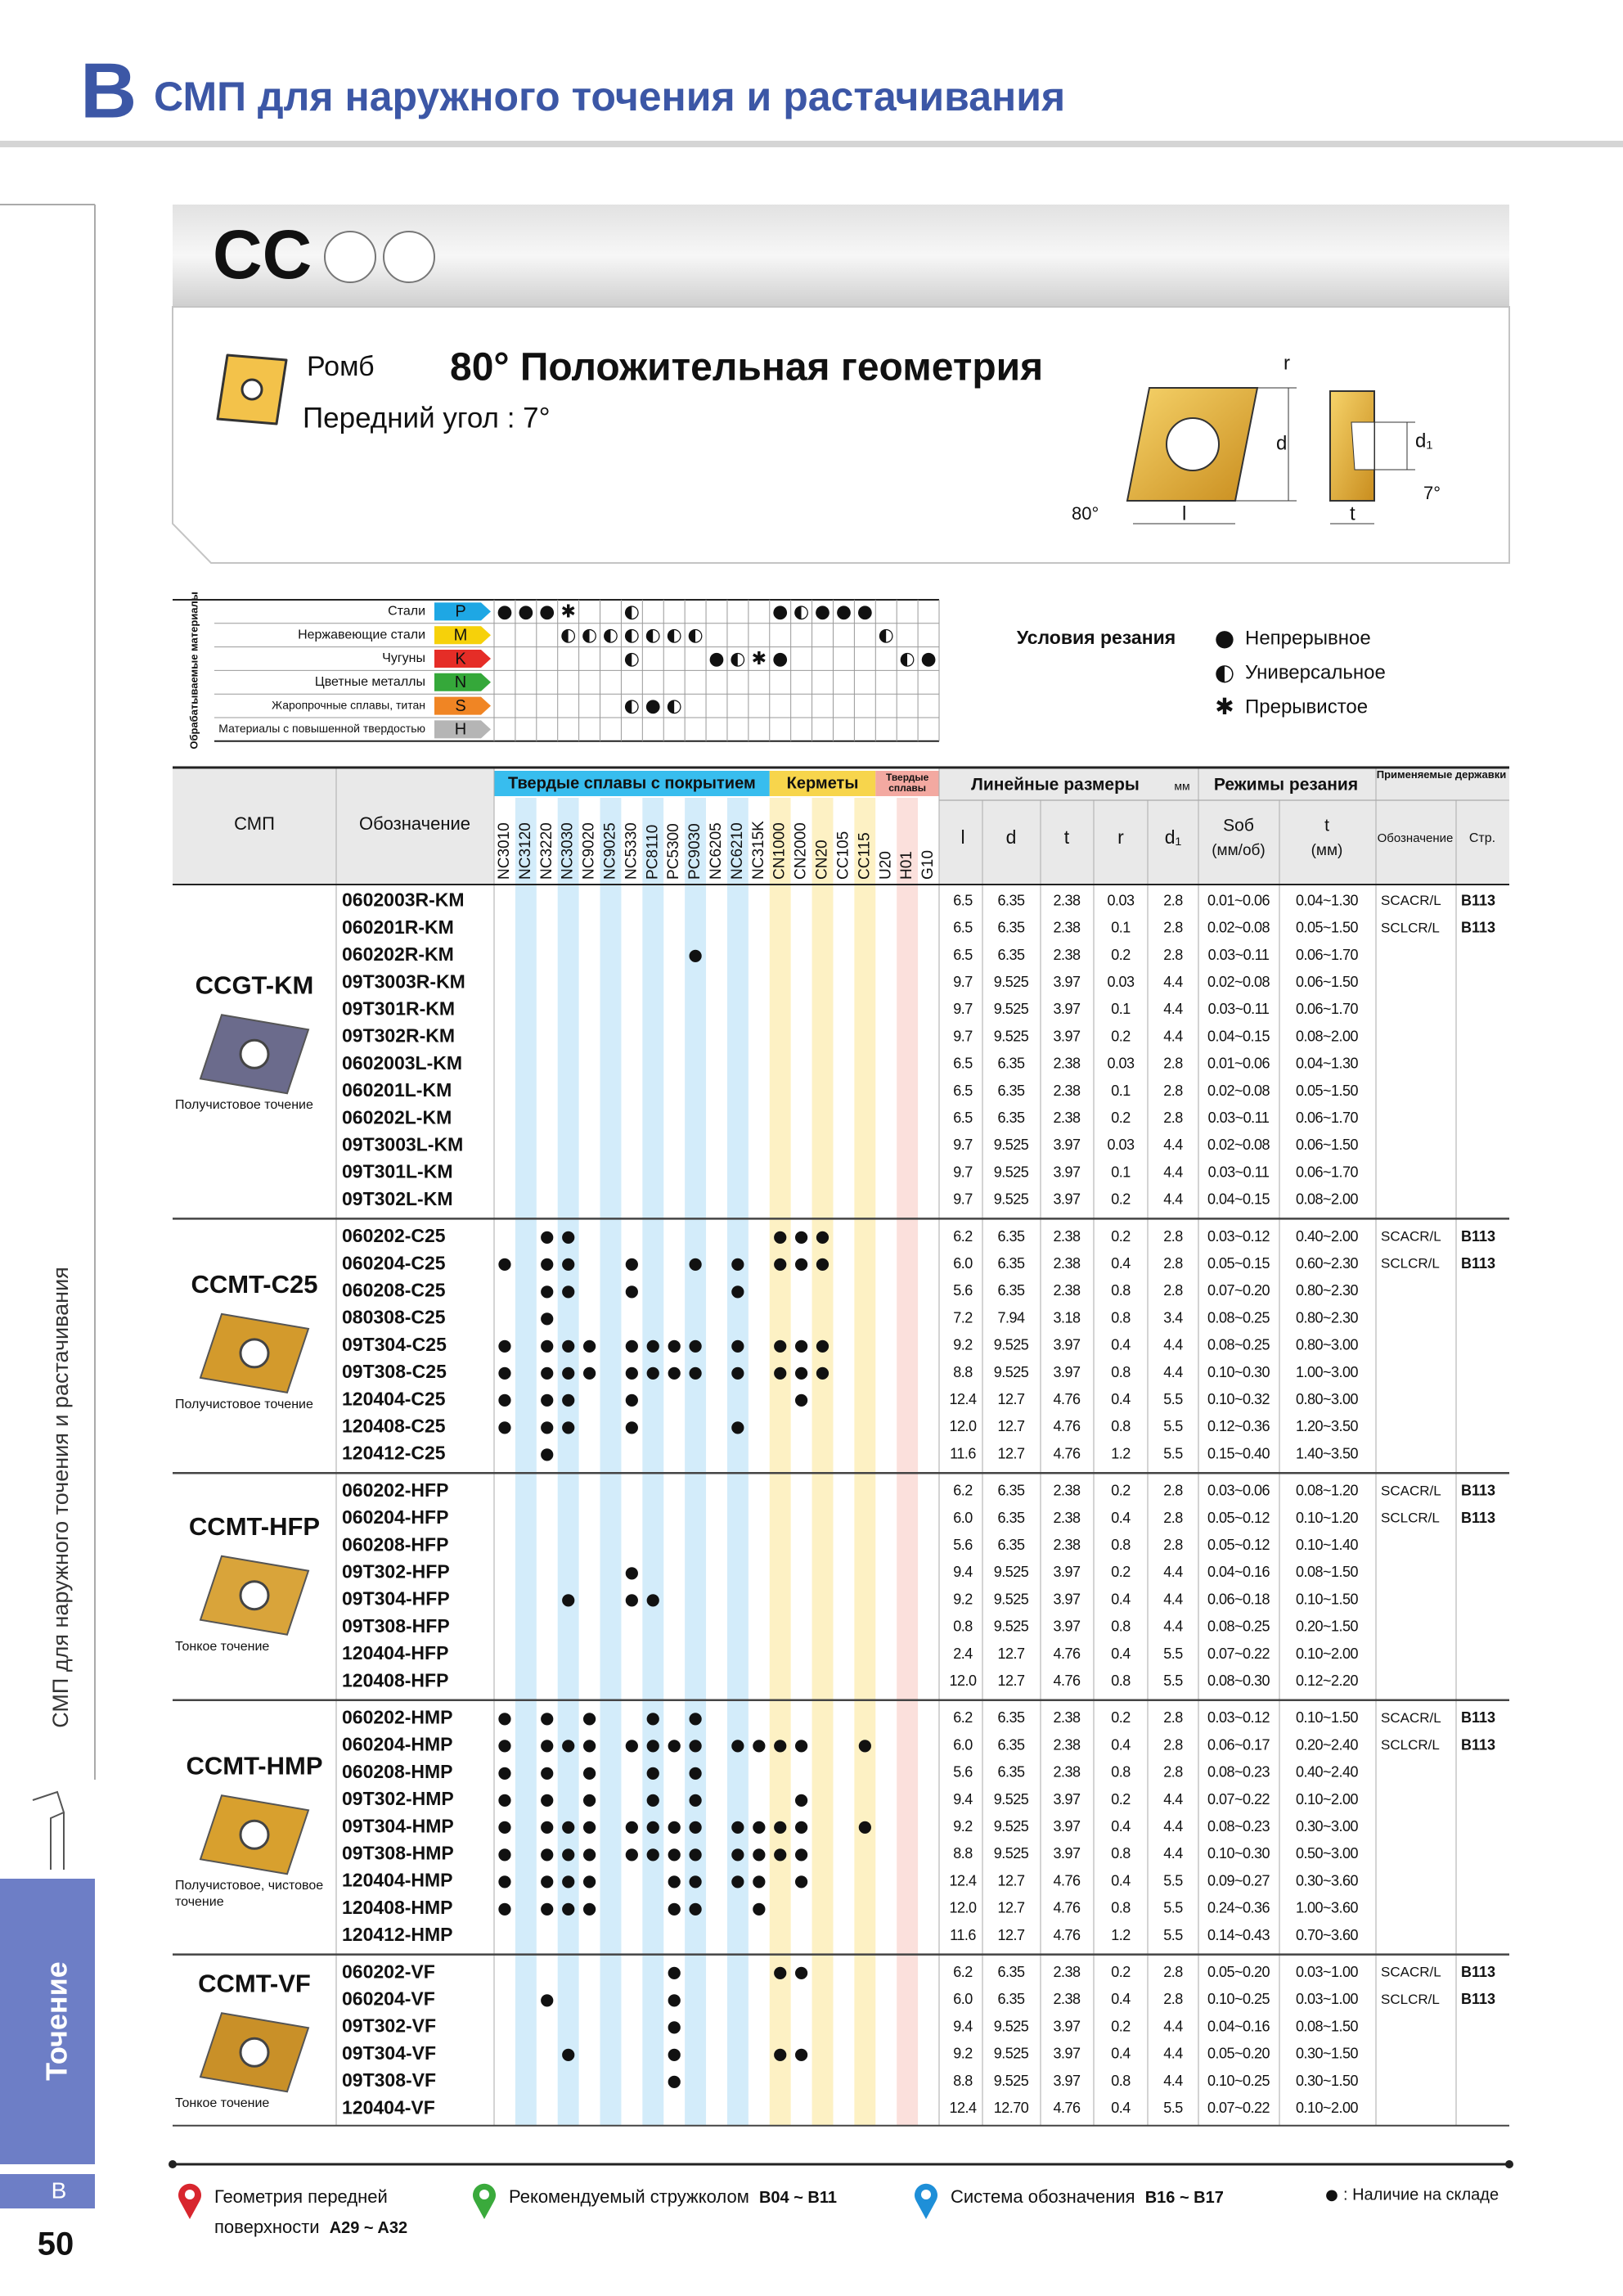 The width and height of the screenshot is (1623, 2296). Describe the element at coordinates (252, 389) in the screenshot. I see `shape-icon` at that location.